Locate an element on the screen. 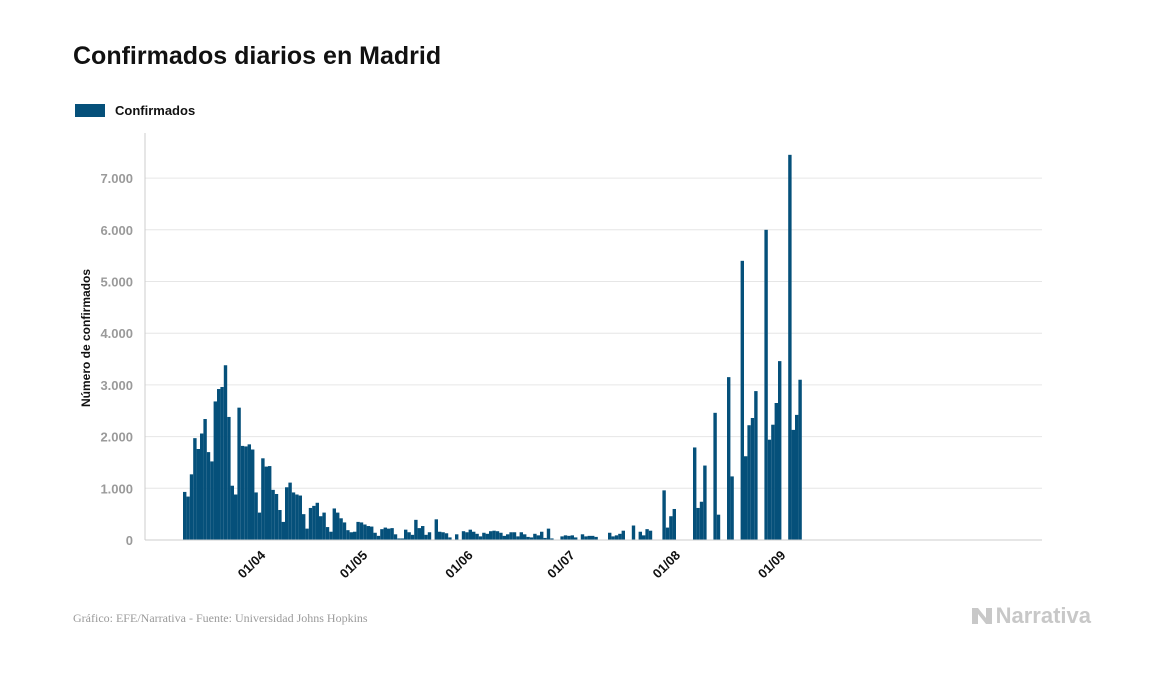 The width and height of the screenshot is (1157, 674). x-tick-label: 01/06 is located at coordinates (459, 565).